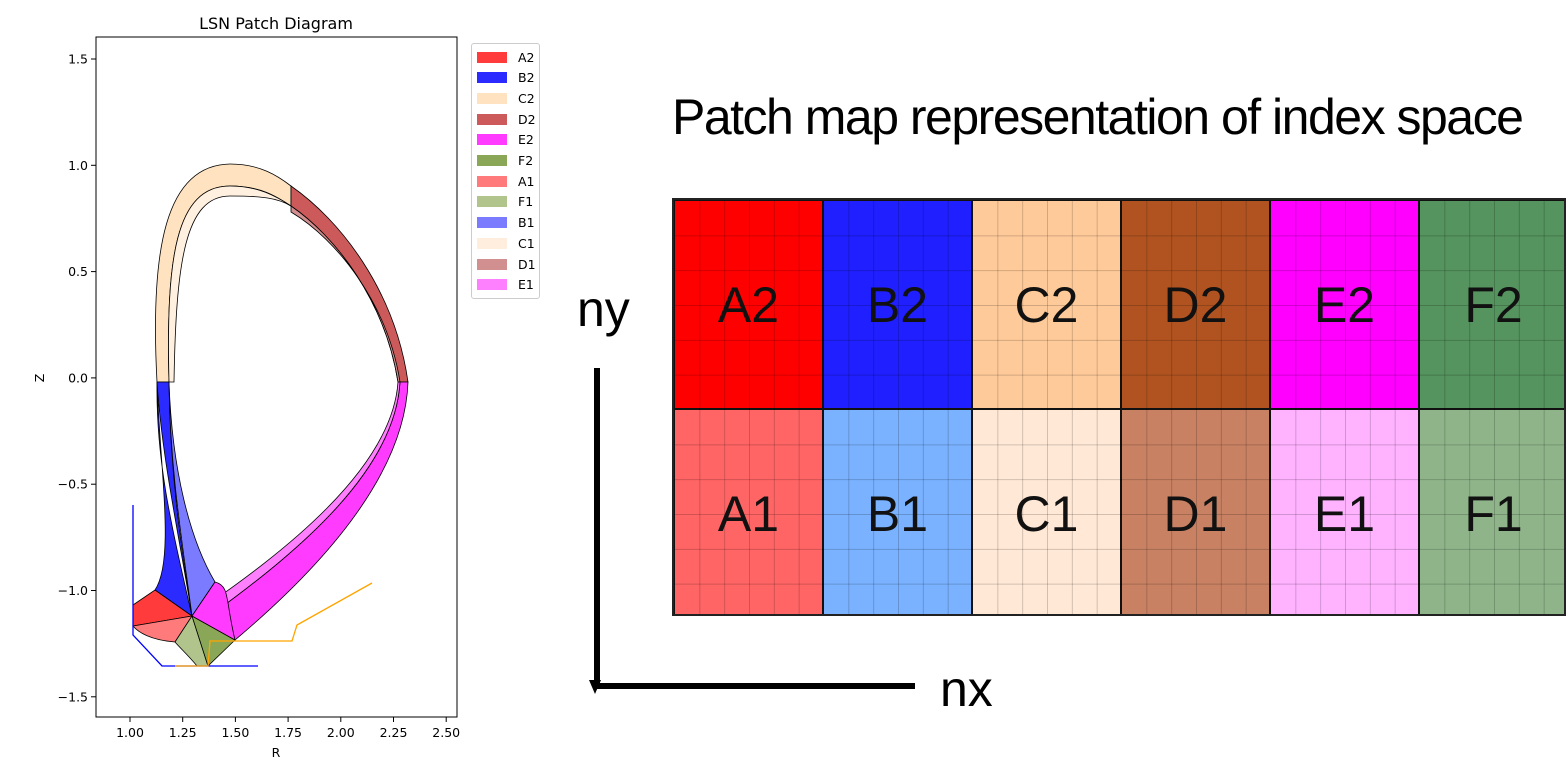 Image resolution: width=1566 pixels, height=769 pixels. I want to click on x-tick-label: 1.00, so click(130, 732).